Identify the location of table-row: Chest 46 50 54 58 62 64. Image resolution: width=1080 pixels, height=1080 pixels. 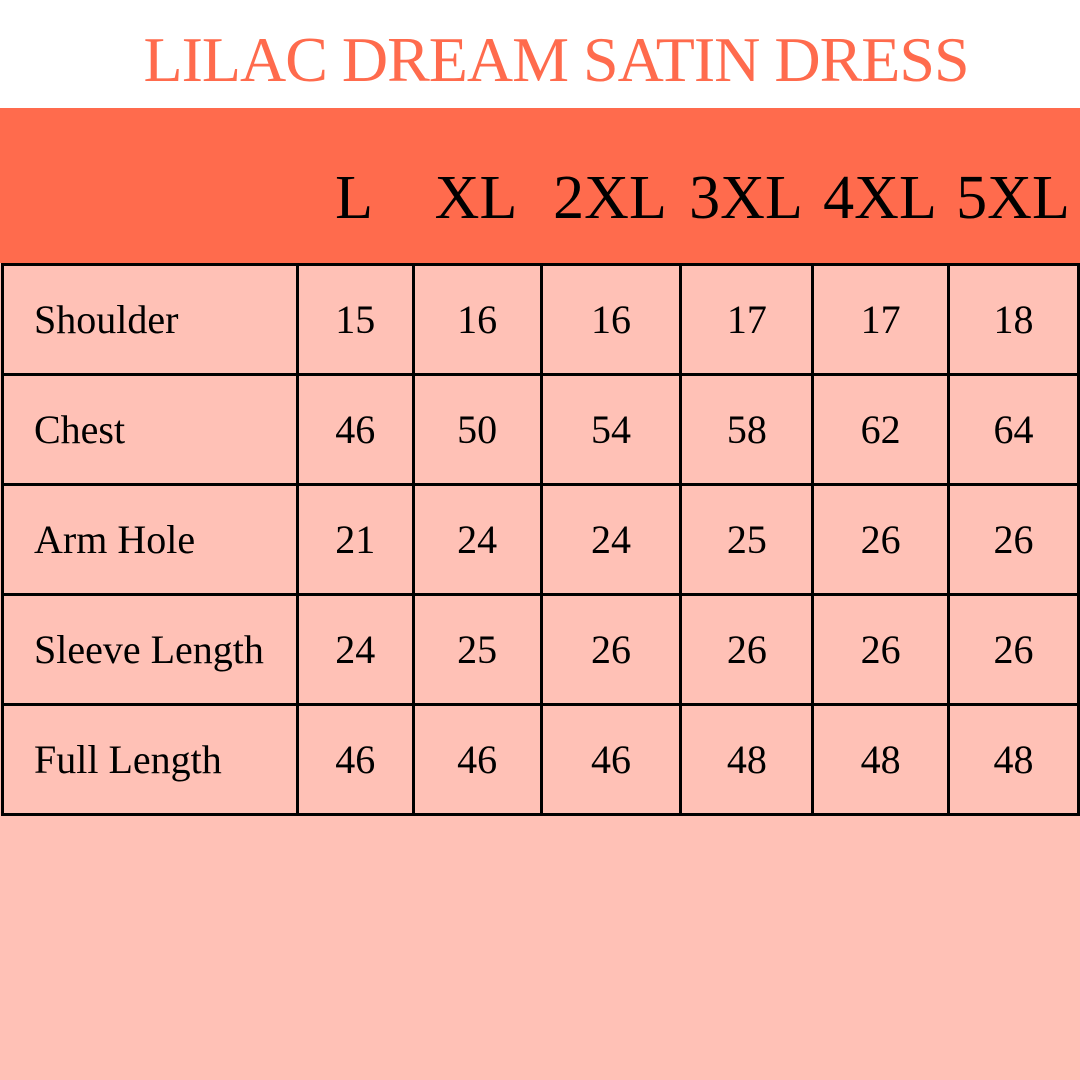
(540, 429).